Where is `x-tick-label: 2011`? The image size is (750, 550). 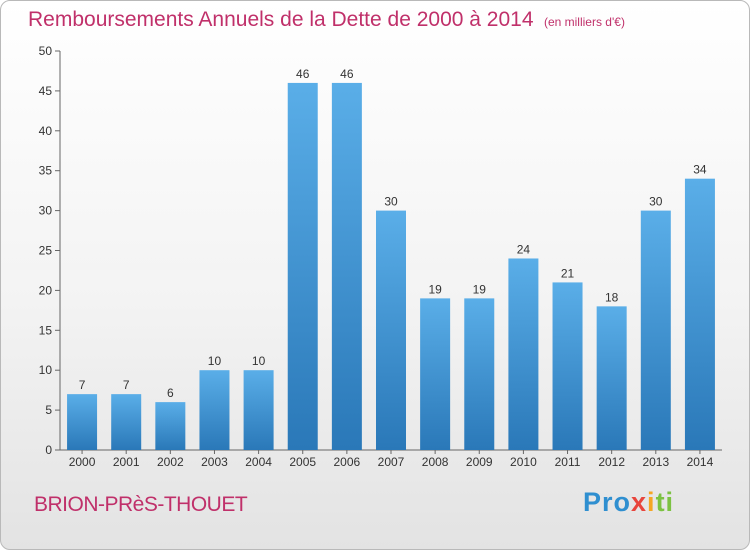
x-tick-label: 2011 is located at coordinates (568, 462).